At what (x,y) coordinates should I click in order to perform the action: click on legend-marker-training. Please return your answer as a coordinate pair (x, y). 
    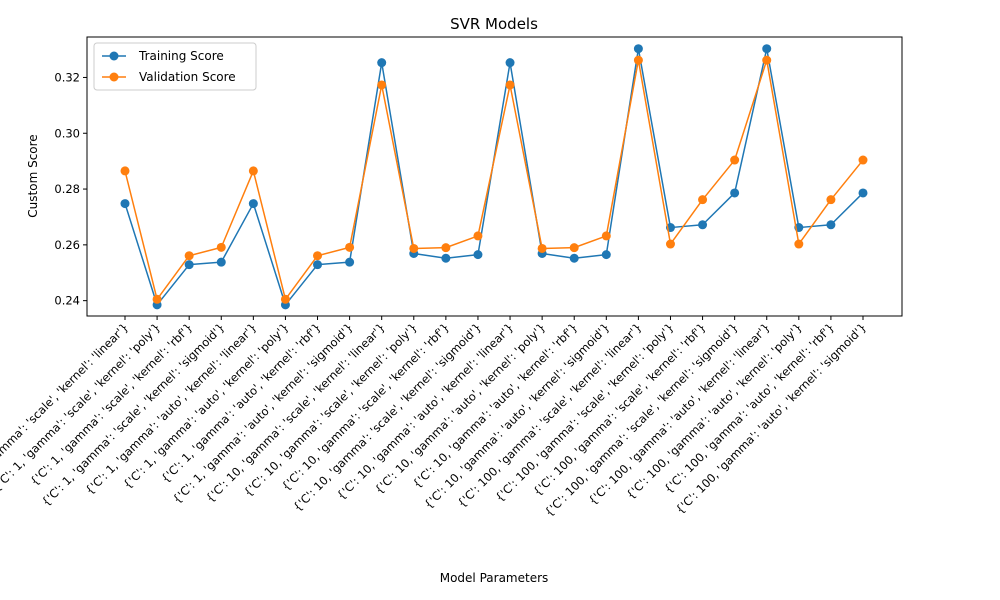
    Looking at the image, I should click on (114, 56).